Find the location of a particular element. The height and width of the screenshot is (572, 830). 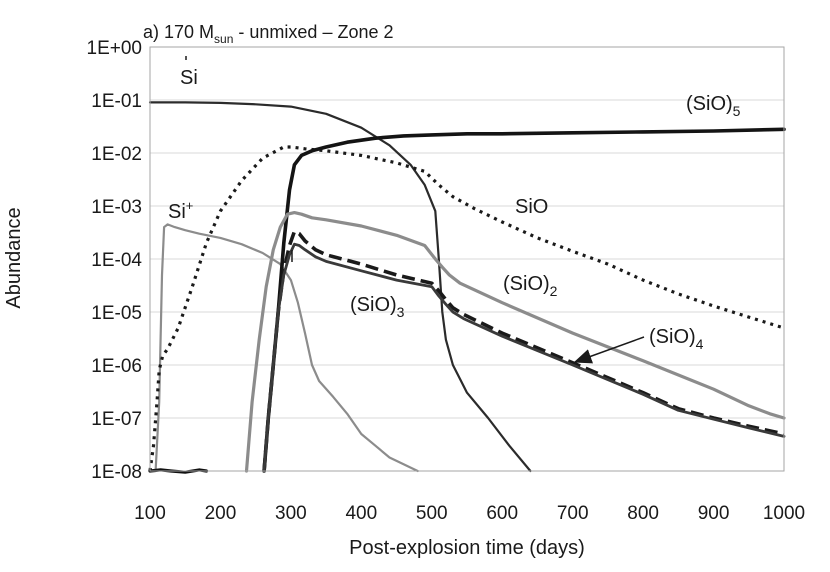

x-tick-label: 500 is located at coordinates (432, 513).